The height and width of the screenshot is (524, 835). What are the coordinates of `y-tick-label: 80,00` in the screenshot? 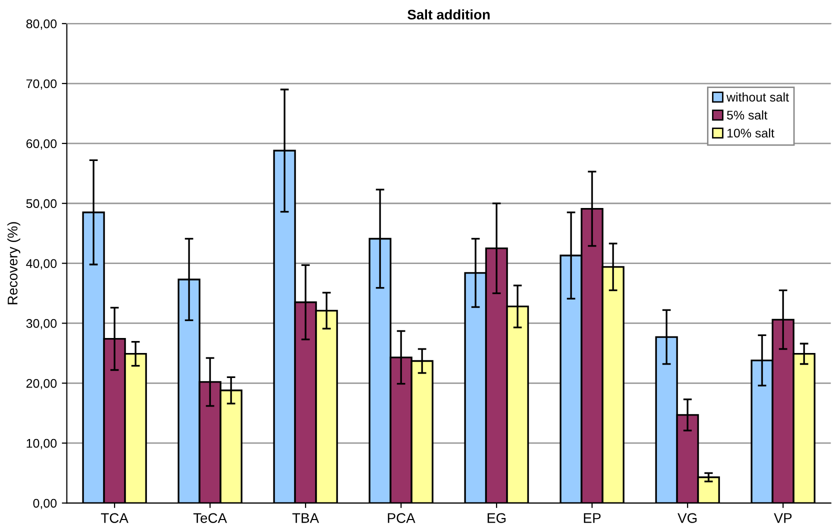 It's located at (41, 24).